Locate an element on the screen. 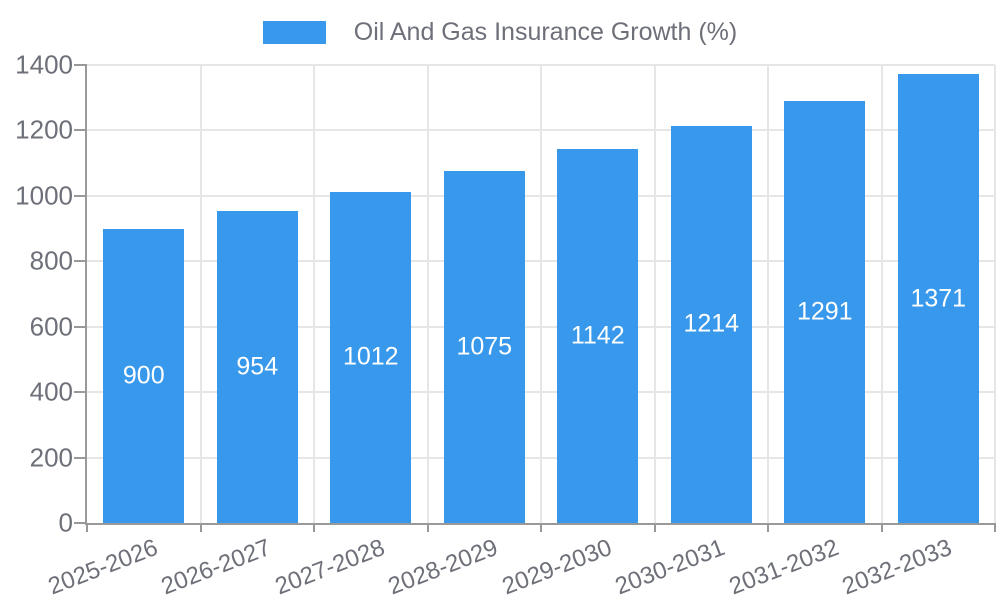 Image resolution: width=1000 pixels, height=600 pixels. bar-value-label: 900 is located at coordinates (143, 375).